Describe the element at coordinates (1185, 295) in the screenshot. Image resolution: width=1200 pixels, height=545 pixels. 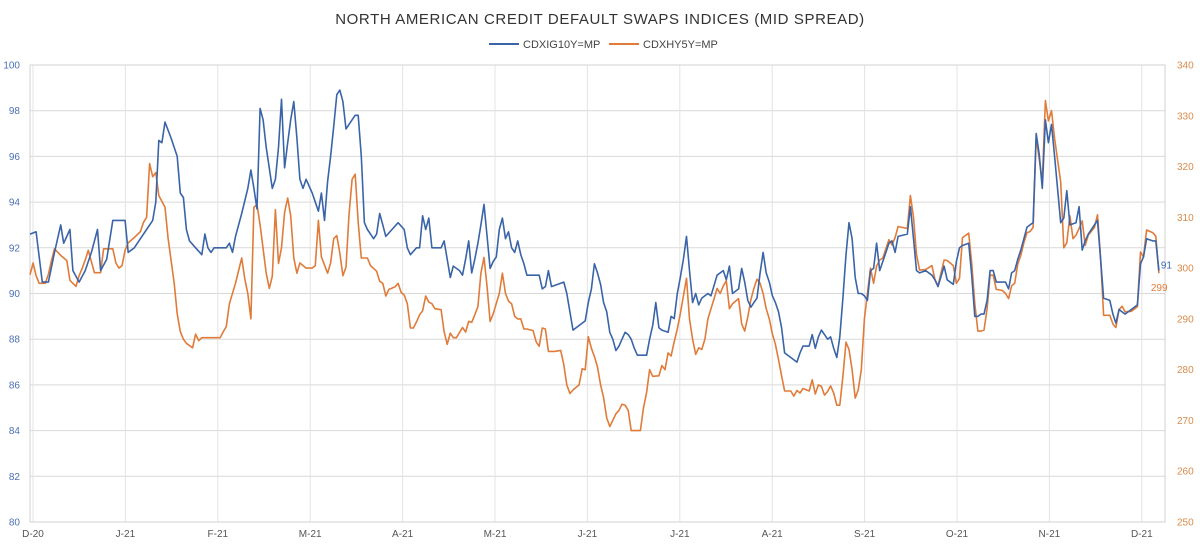
I see `right-axis-ticks: 250 260 270 280 290 300 310 320 330 340` at that location.